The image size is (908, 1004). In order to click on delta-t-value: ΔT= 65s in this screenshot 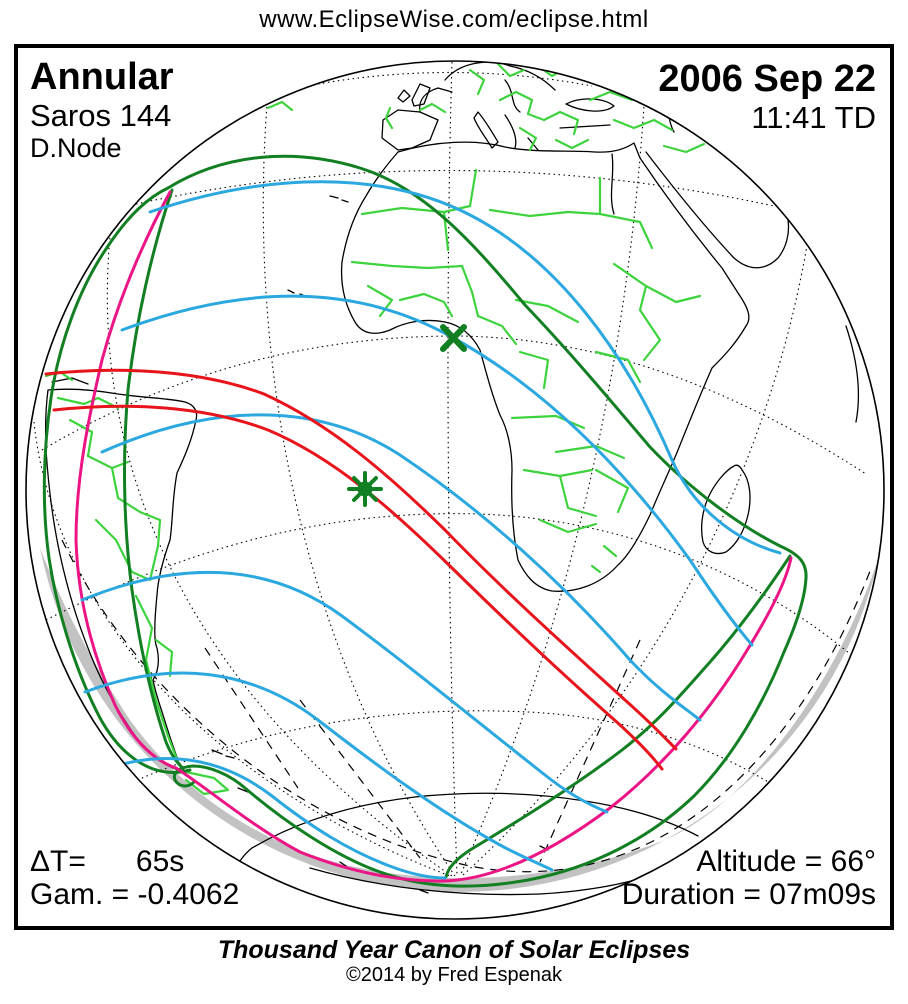, I will do `click(107, 861)`.